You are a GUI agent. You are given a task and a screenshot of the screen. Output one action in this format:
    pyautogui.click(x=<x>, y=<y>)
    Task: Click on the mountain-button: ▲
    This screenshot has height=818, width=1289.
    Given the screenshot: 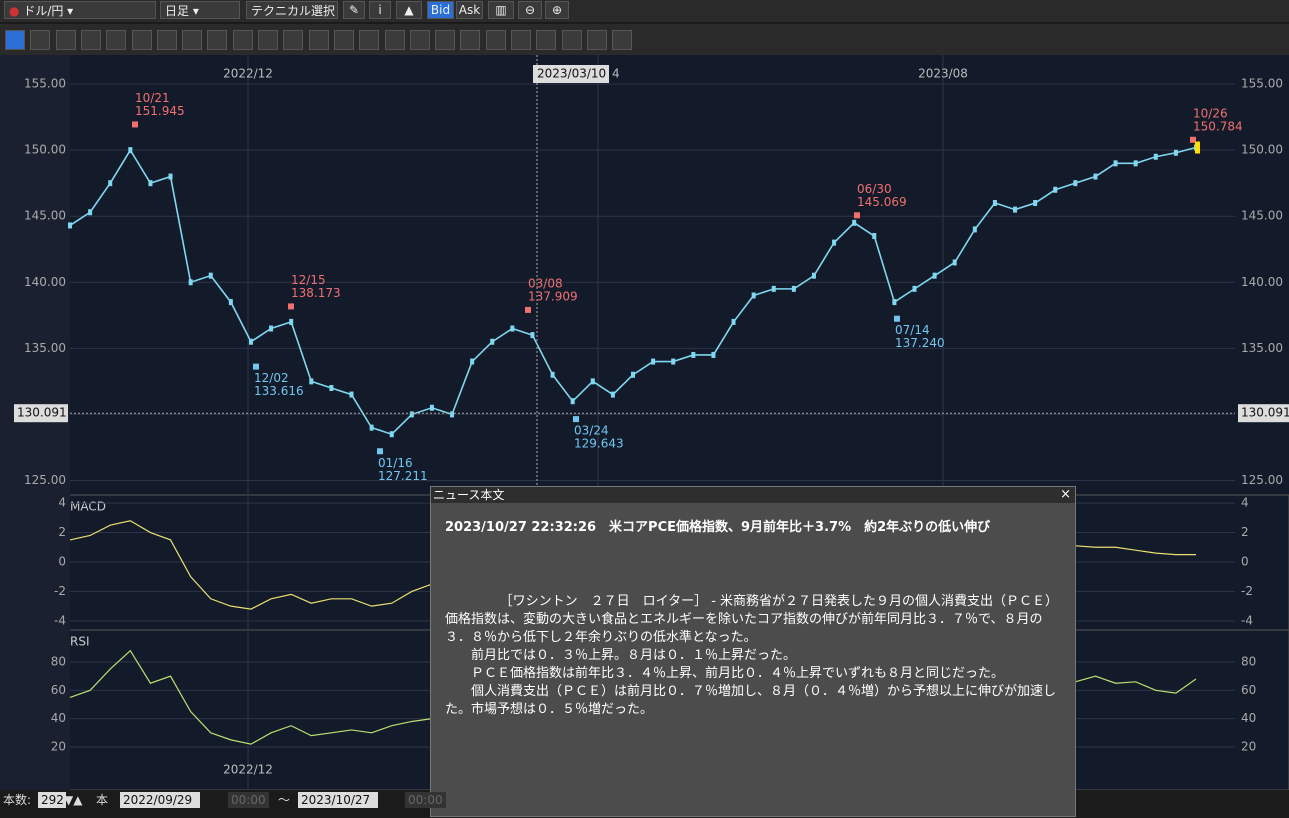 What is the action you would take?
    pyautogui.click(x=409, y=10)
    